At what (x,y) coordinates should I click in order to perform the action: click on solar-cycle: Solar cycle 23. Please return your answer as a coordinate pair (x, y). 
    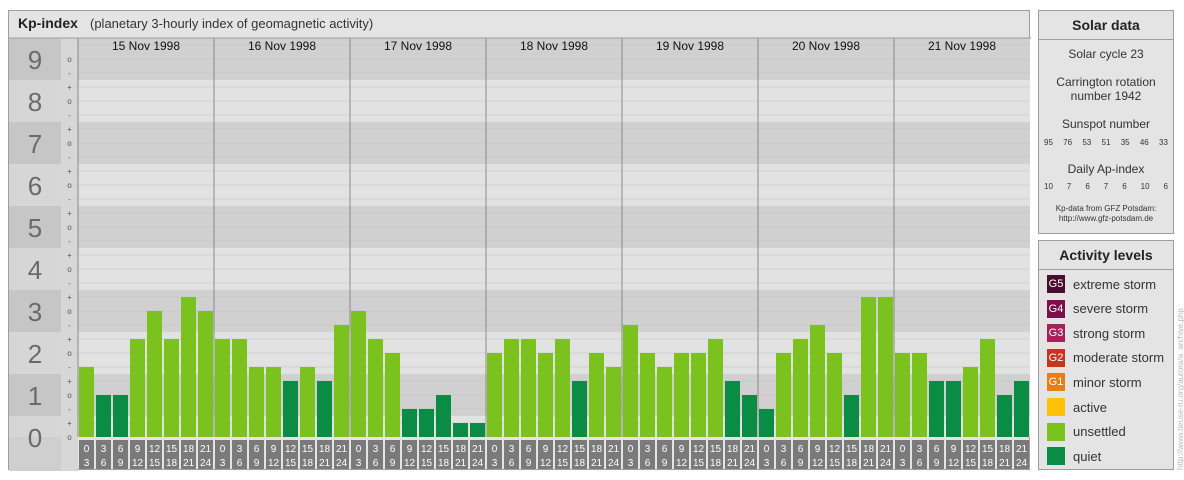
    Looking at the image, I should click on (1106, 54).